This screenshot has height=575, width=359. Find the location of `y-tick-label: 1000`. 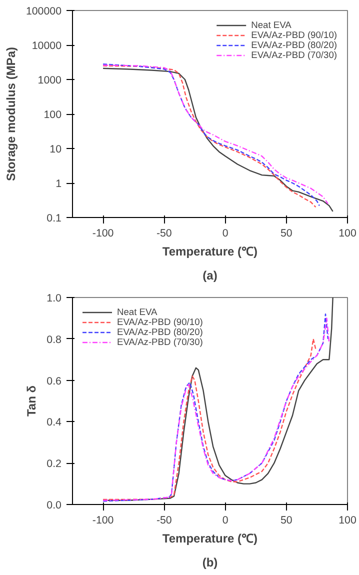

y-tick-label: 1000 is located at coordinates (50, 80).